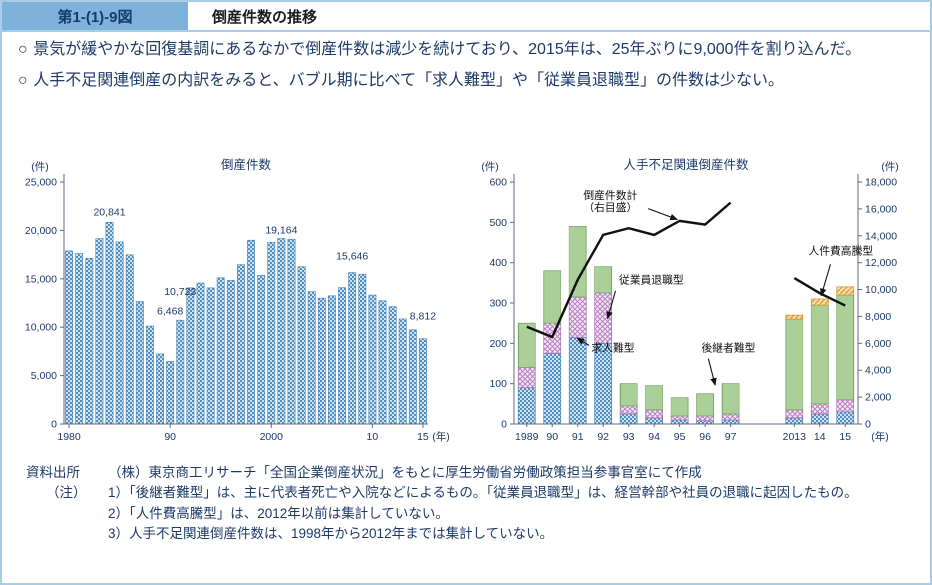  Describe the element at coordinates (878, 344) in the screenshot. I see `svg-text: 6,000` at that location.